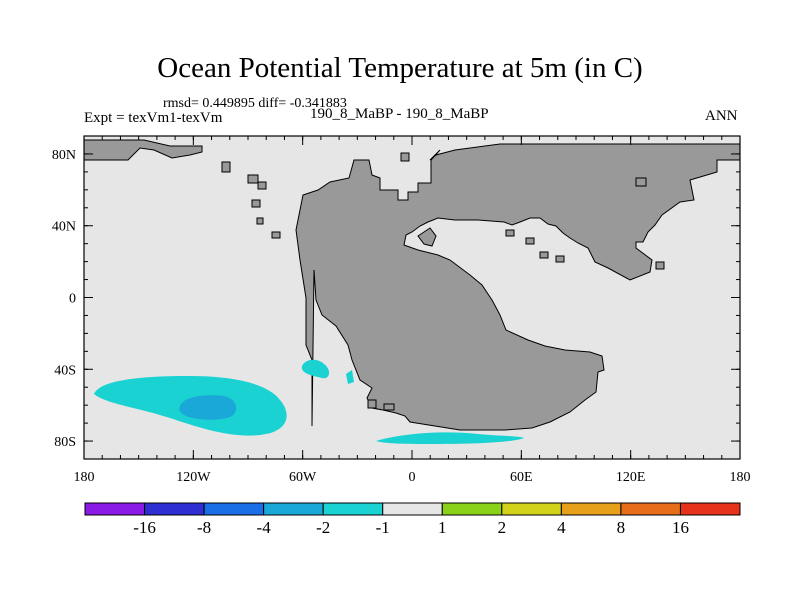 The width and height of the screenshot is (800, 600). What do you see at coordinates (721, 116) in the screenshot?
I see `season-label: ANN` at bounding box center [721, 116].